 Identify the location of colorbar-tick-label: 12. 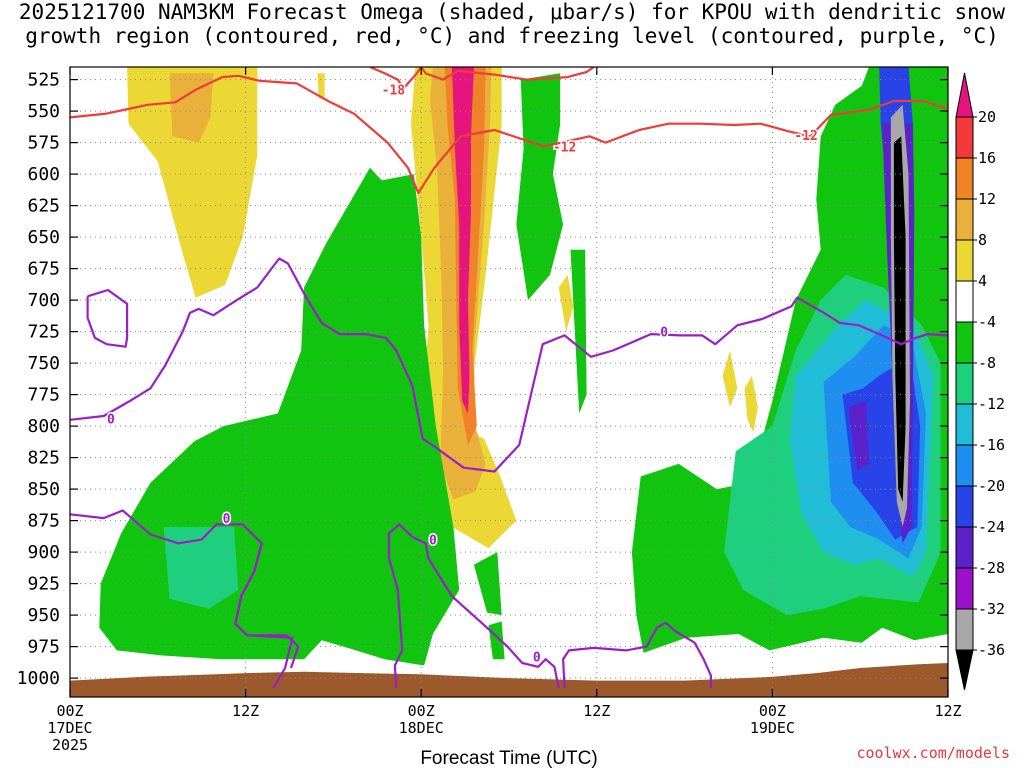
(987, 199).